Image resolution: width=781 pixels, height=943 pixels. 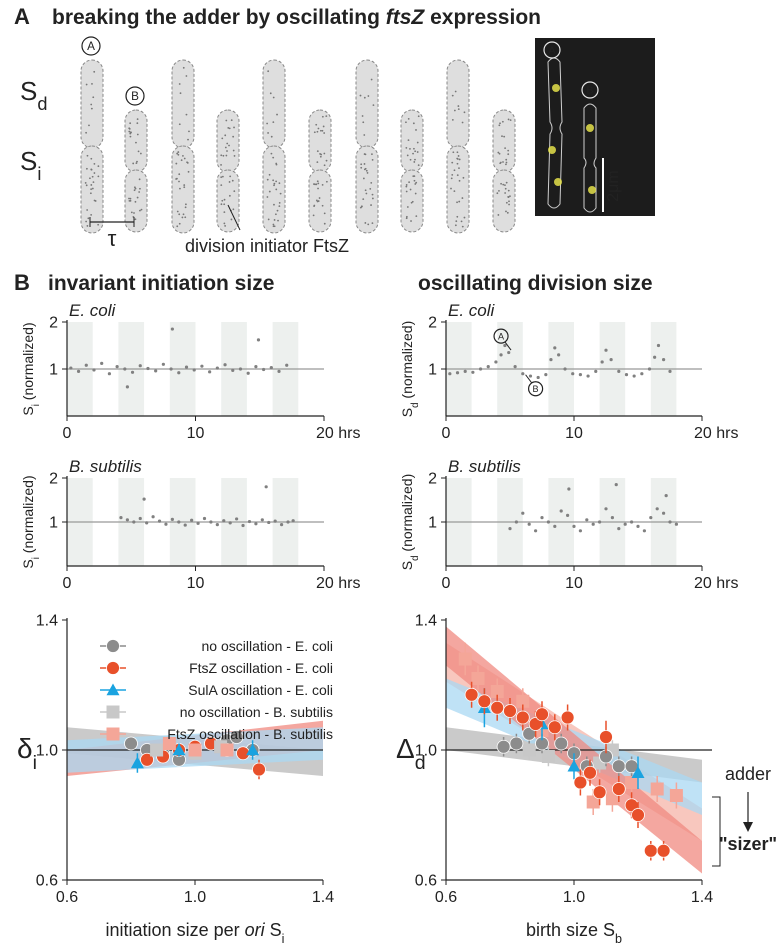 I want to click on scale-label: 2μm, so click(x=613, y=185).